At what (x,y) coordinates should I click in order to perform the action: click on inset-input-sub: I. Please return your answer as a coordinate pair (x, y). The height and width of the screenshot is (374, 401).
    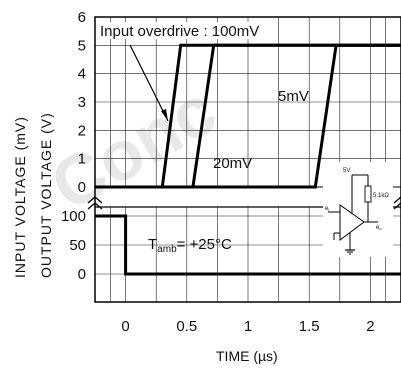
    Looking at the image, I should click on (328, 209).